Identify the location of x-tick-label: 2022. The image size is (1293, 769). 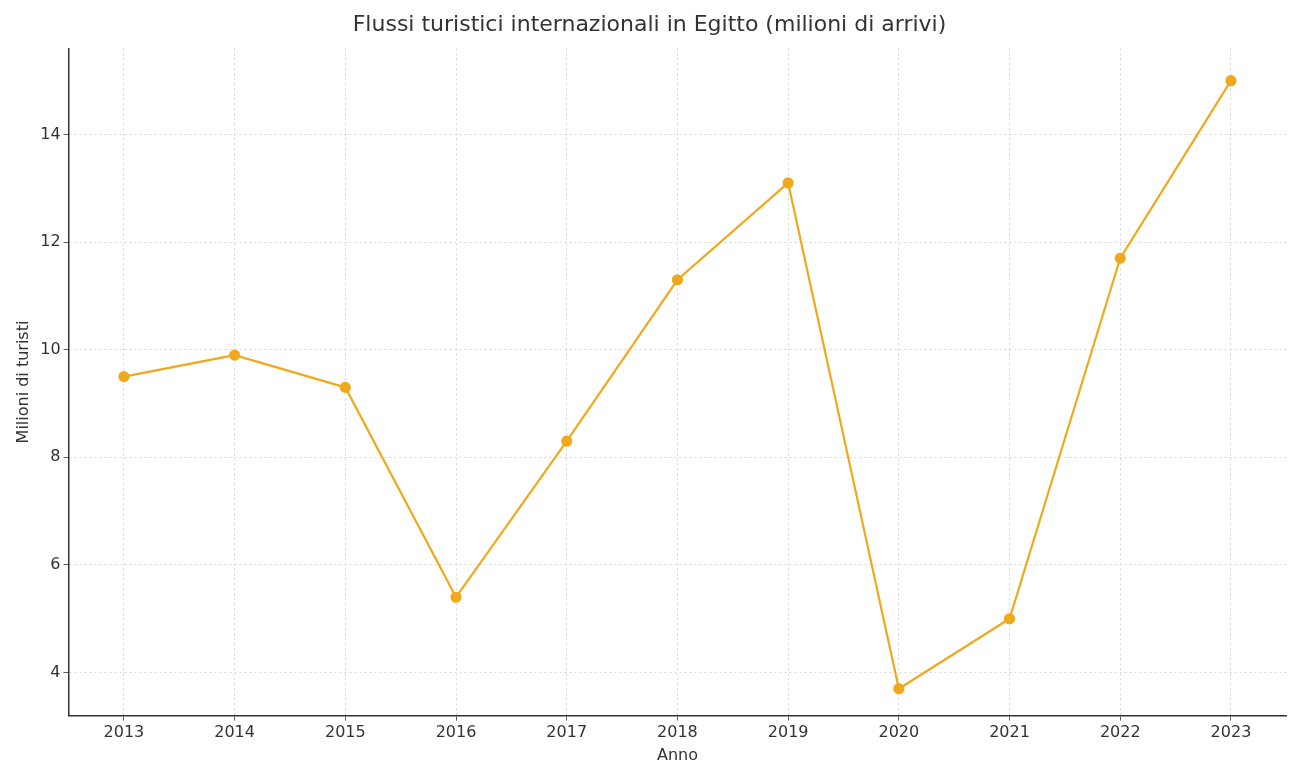
(1120, 732).